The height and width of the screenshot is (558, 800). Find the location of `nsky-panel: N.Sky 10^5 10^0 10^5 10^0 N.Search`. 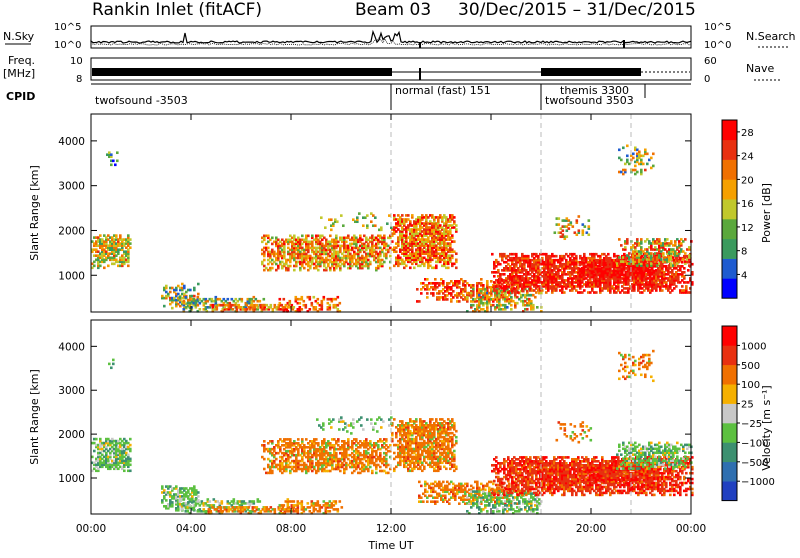

nsky-panel: N.Sky 10^5 10^0 10^5 10^0 N.Search is located at coordinates (399, 36).